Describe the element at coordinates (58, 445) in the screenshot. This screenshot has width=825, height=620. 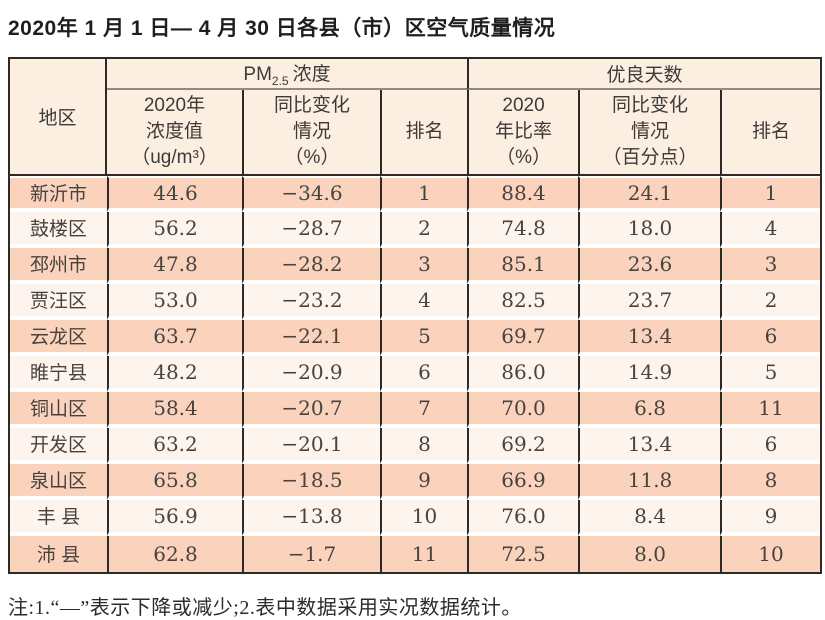
I see `region-cell: 开发区` at that location.